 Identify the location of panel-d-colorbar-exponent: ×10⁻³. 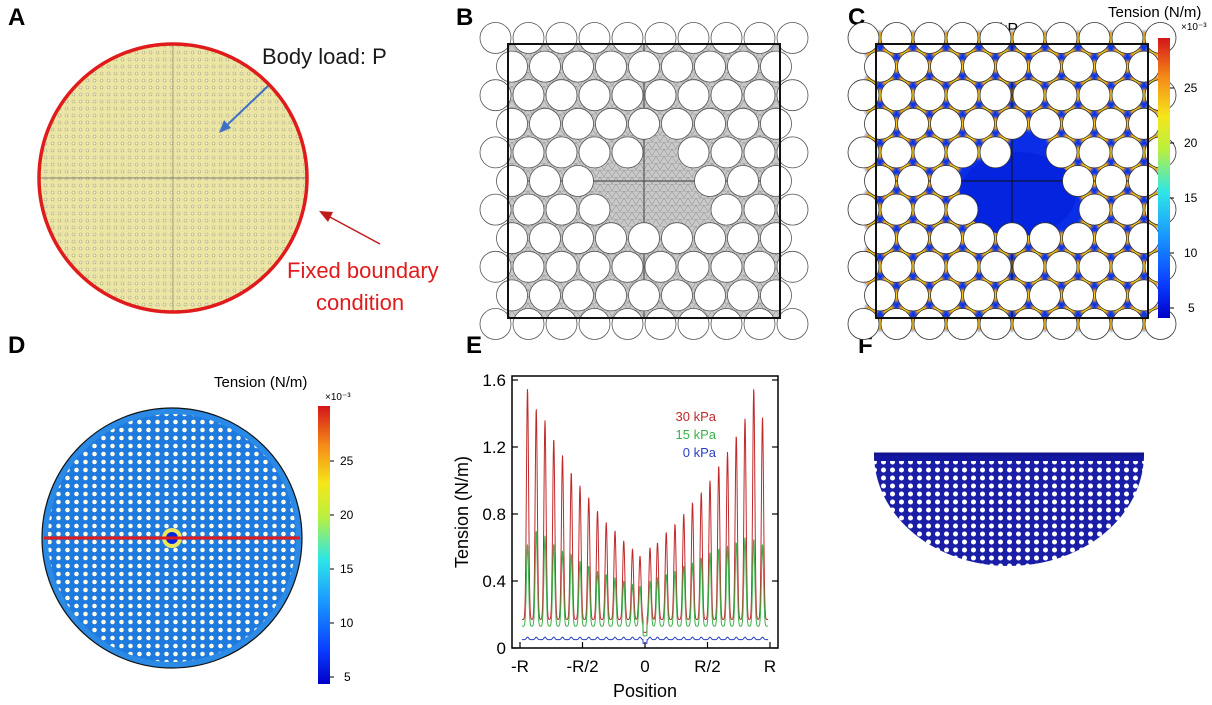
(338, 397).